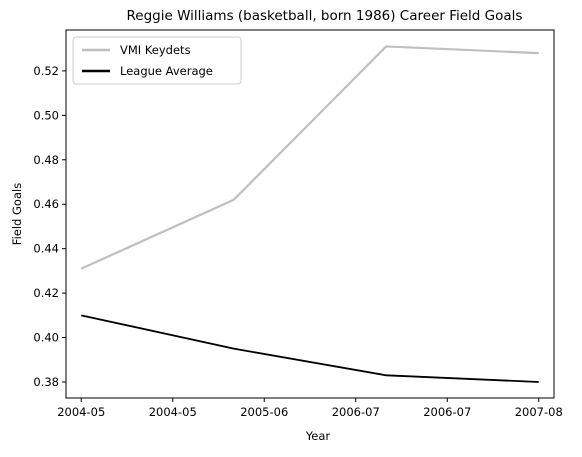 The width and height of the screenshot is (582, 457). I want to click on y-axis-label: Field Goals, so click(17, 214).